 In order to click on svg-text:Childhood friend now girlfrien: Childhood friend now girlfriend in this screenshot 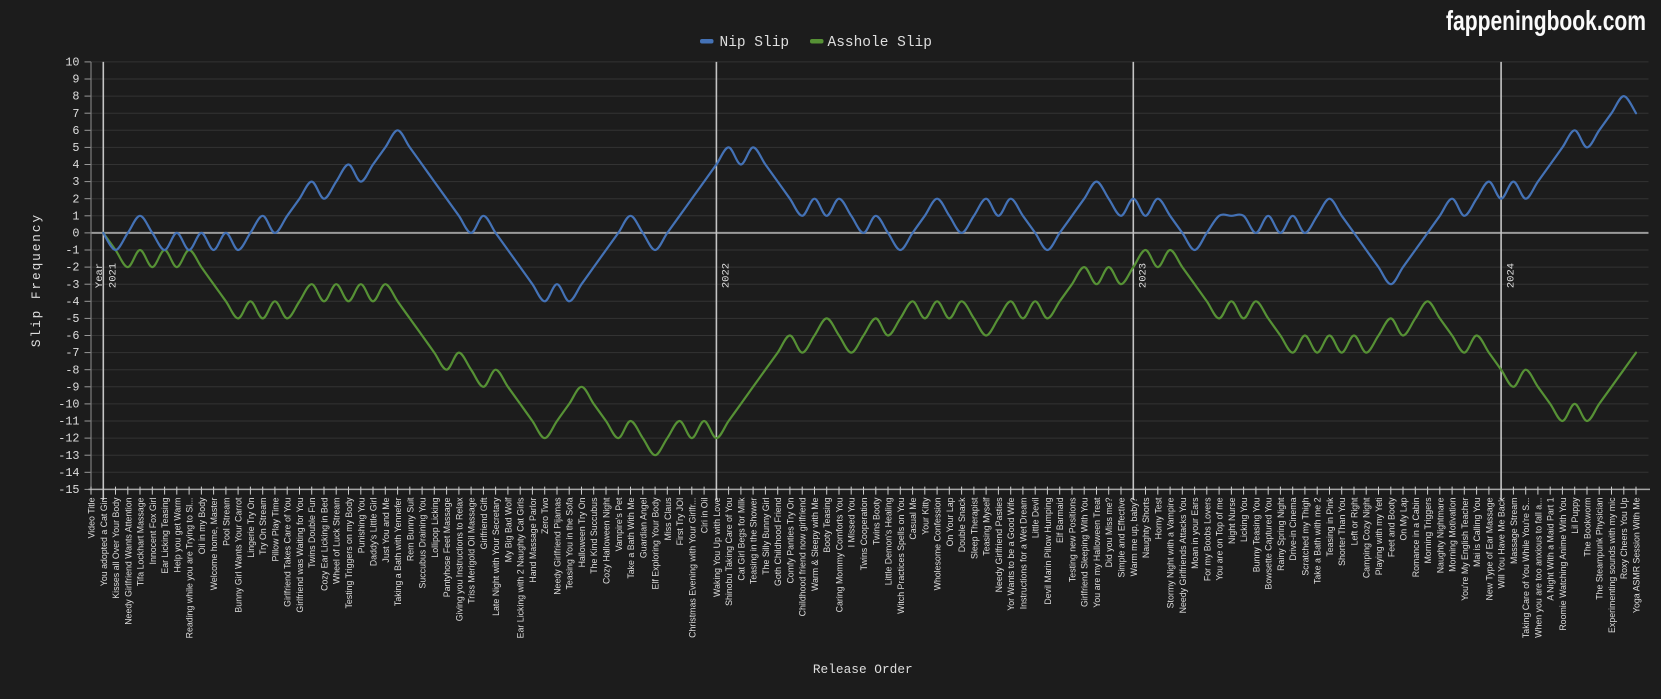, I will do `click(803, 556)`.